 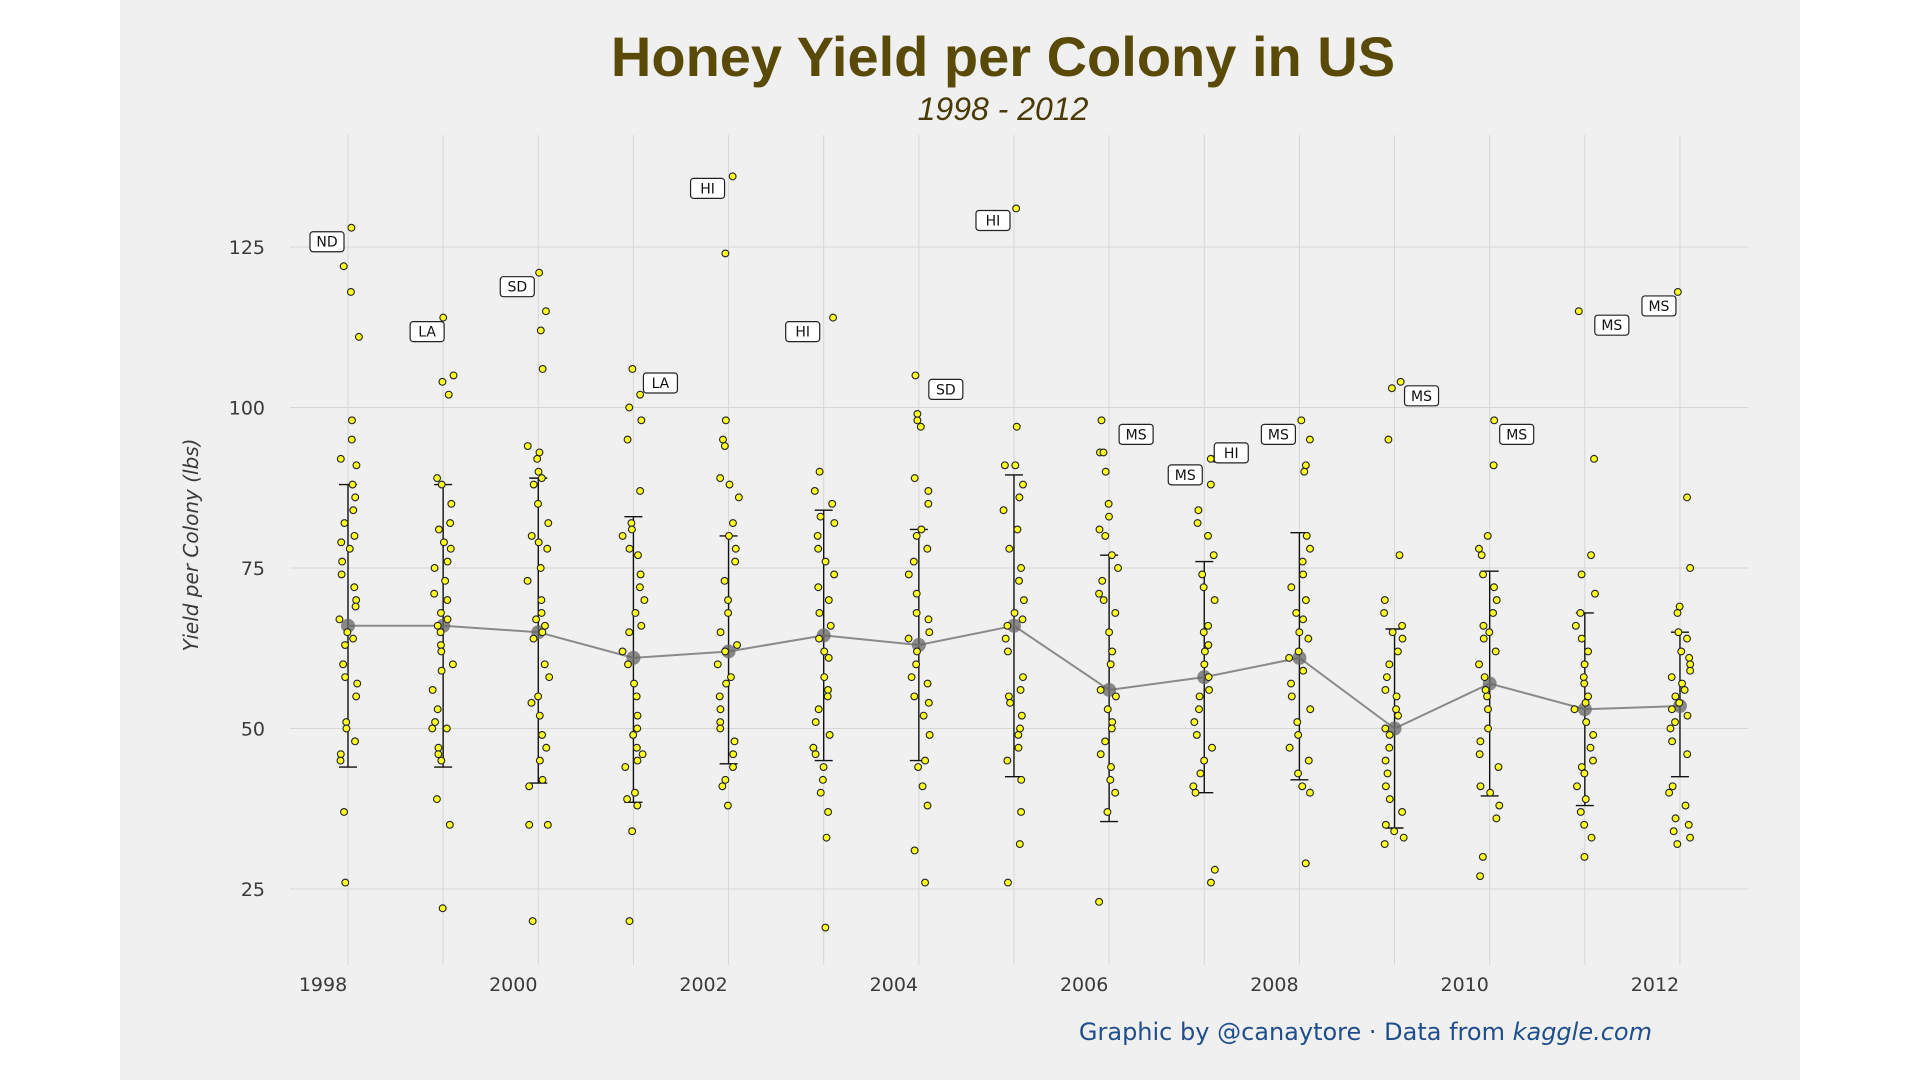 What do you see at coordinates (1582, 1032) in the screenshot?
I see `caption-source: kaggle.com` at bounding box center [1582, 1032].